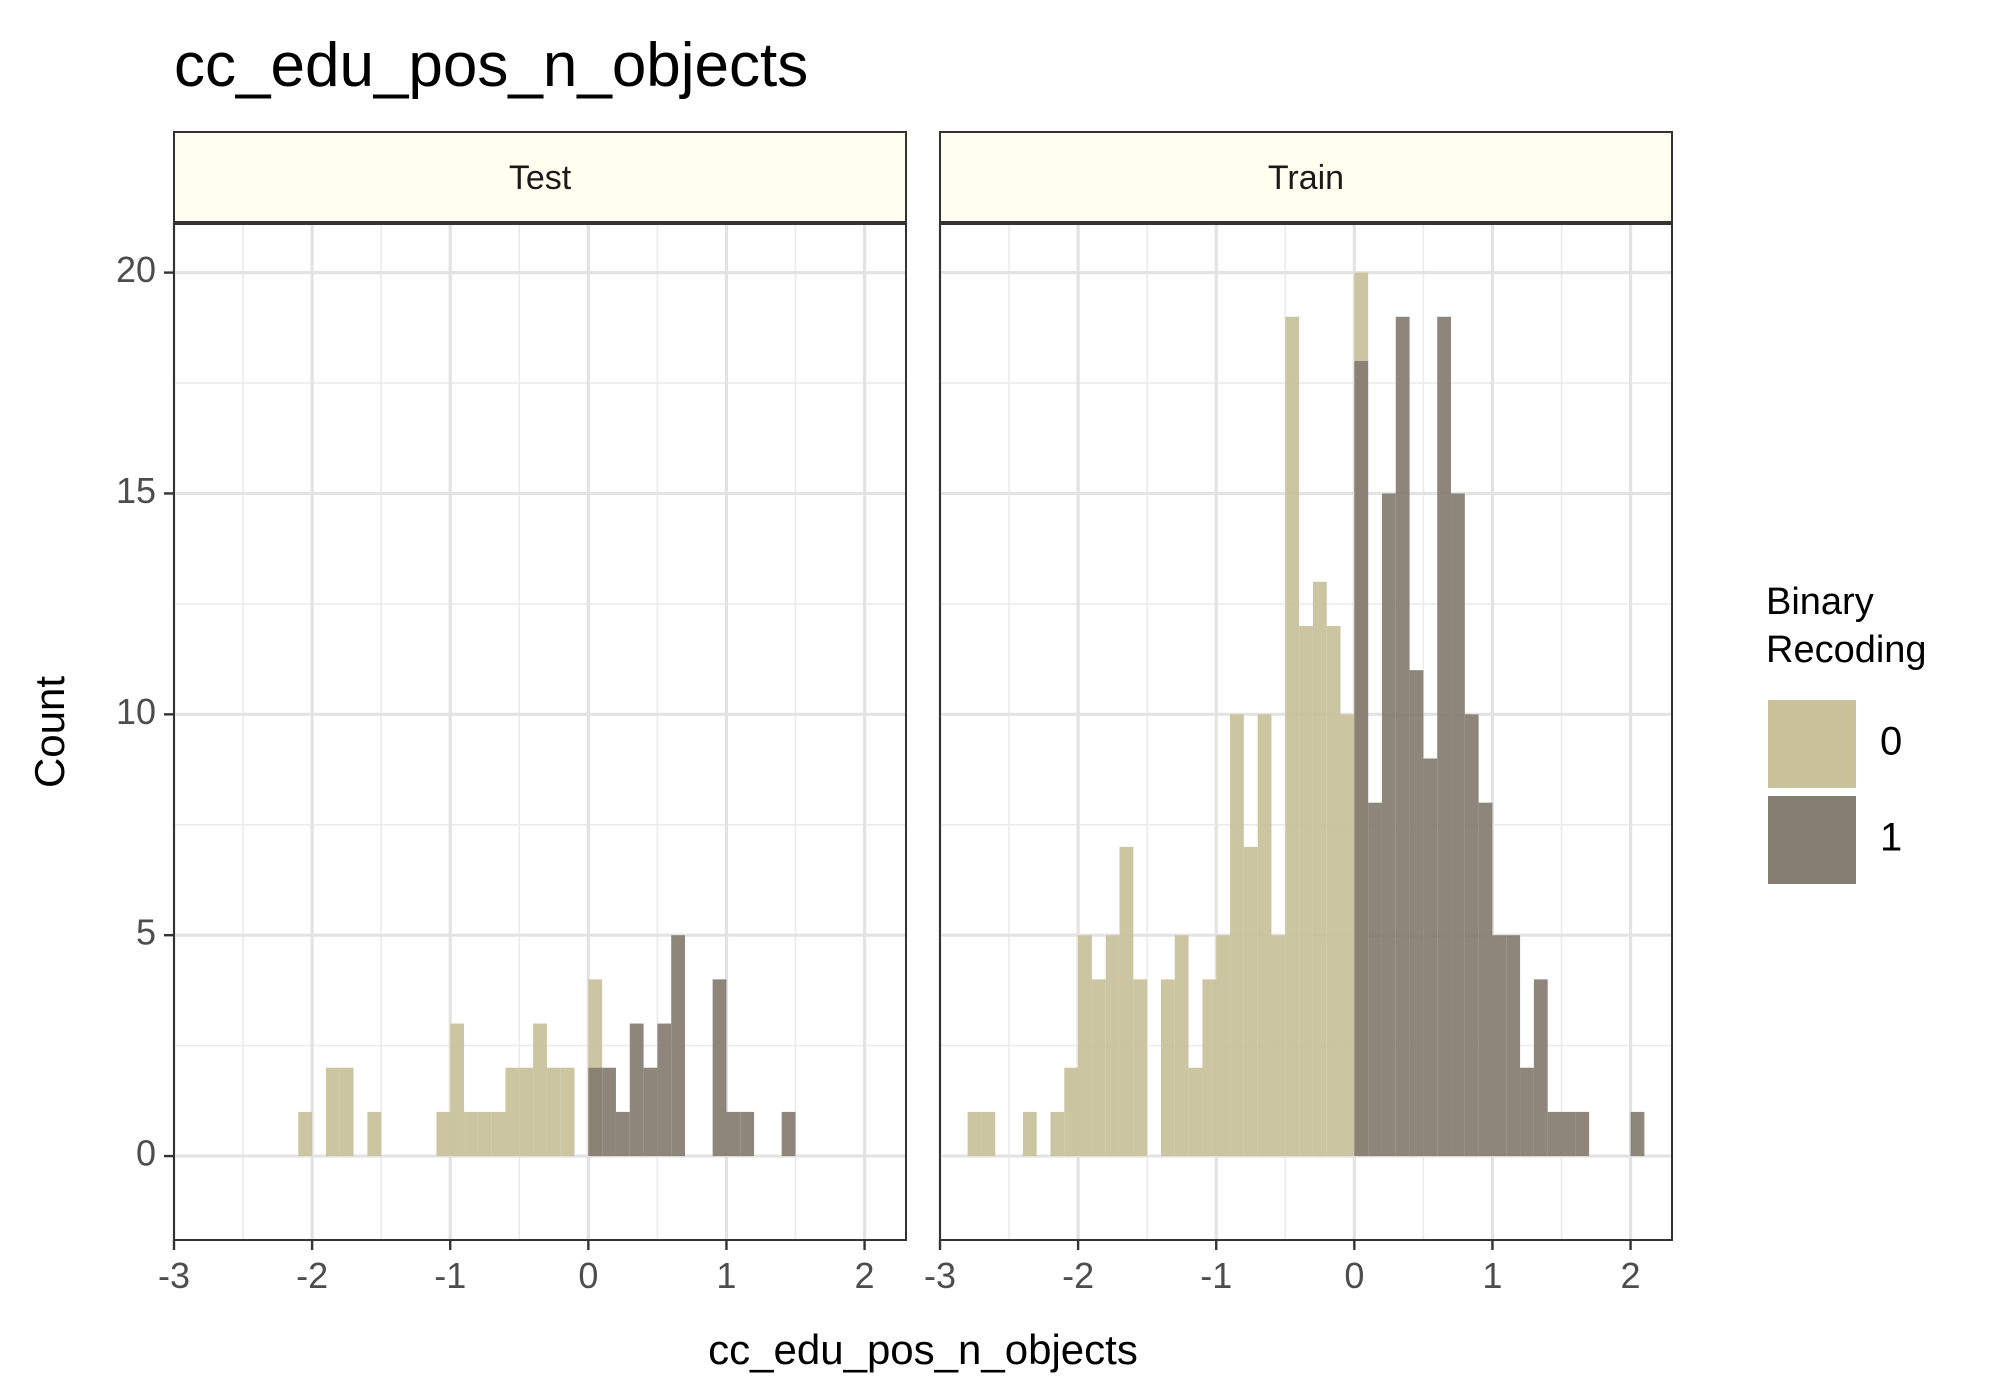 This screenshot has height=1400, width=2000. I want to click on legend-label-1: 1, so click(1891, 838).